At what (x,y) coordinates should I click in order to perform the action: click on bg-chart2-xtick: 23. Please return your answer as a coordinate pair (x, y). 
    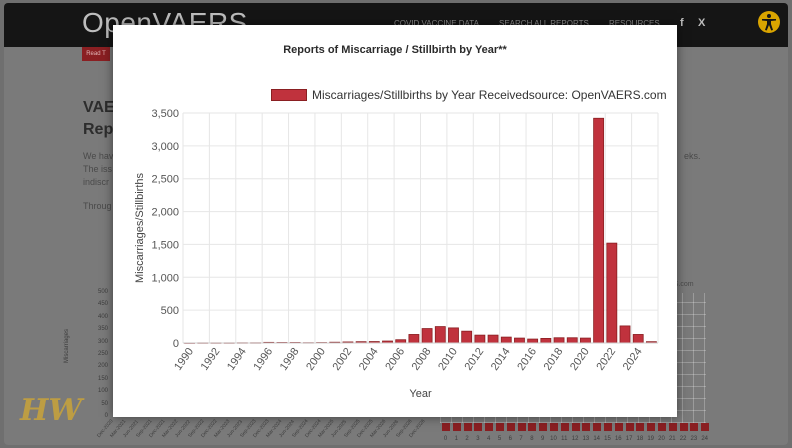
    Looking at the image, I should click on (694, 439).